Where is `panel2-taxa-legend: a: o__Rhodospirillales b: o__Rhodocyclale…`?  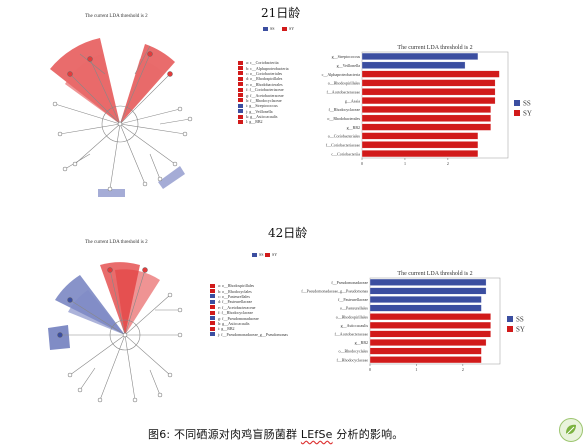
panel2-taxa-legend: a: o__Rhodospirillales b: o__Rhodocyclale… is located at coordinates (249, 310).